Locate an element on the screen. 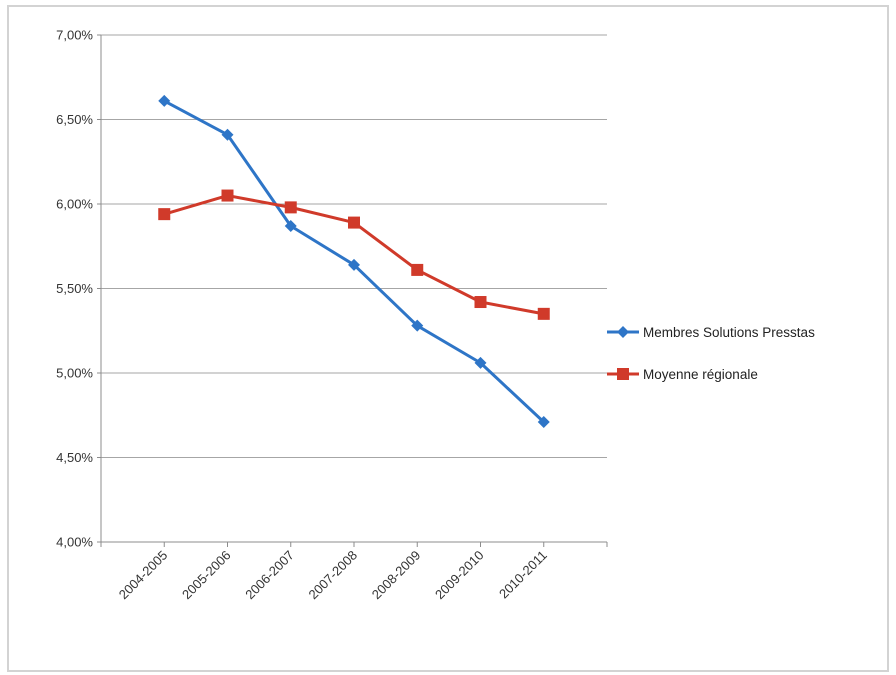 This screenshot has height=675, width=896. y-tick-label: 5,00% is located at coordinates (74, 373).